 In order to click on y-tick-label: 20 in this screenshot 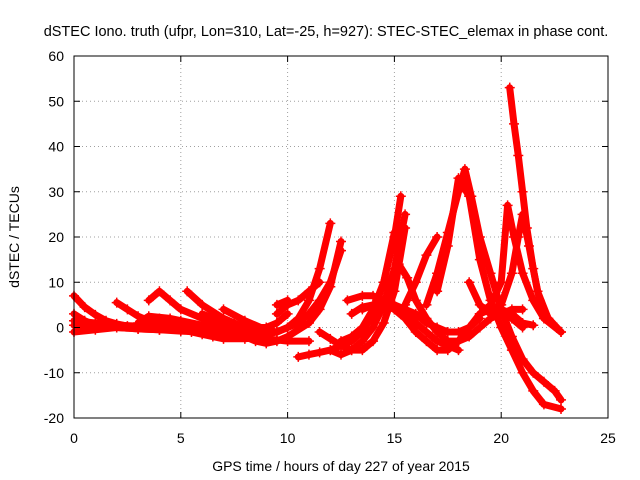, I will do `click(56, 237)`.